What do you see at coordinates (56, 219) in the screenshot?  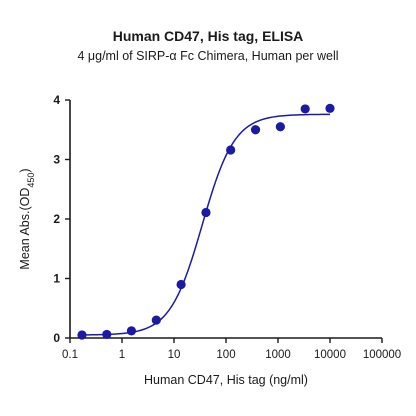 I see `y-tick-label: 2` at bounding box center [56, 219].